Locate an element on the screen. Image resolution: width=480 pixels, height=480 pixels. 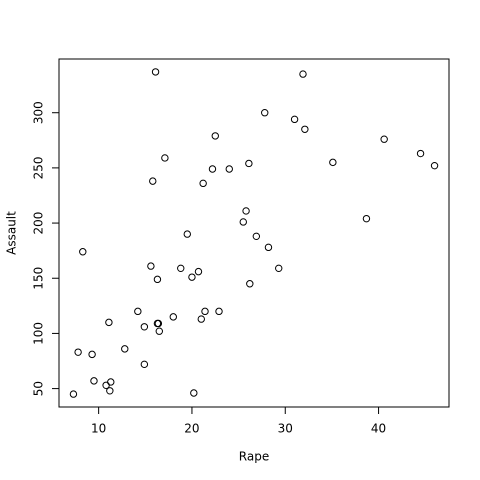
y-tick-label: 100 is located at coordinates (39, 333).